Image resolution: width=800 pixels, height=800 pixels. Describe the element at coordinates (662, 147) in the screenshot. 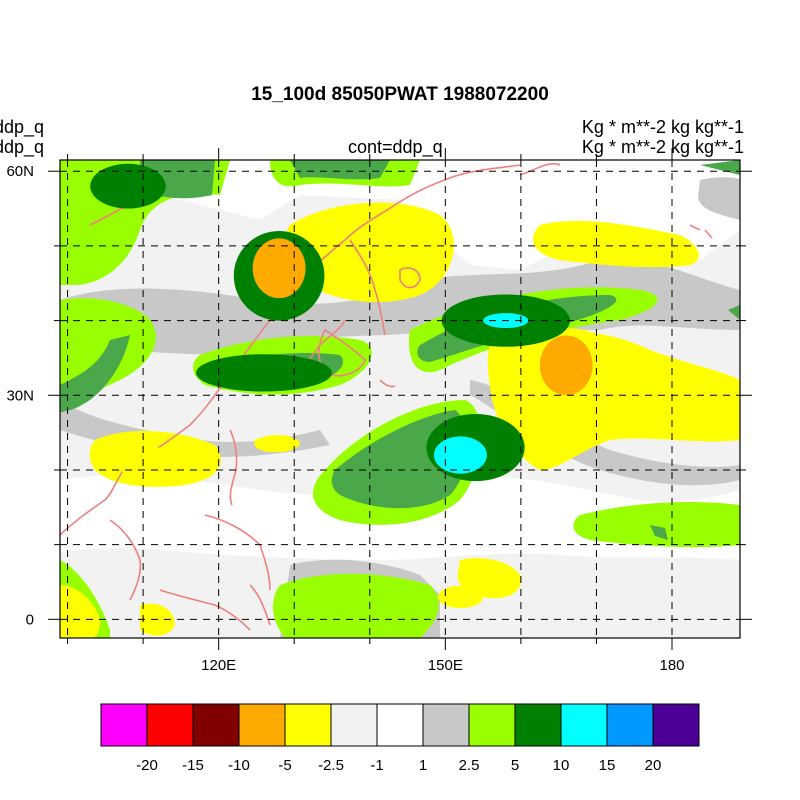

I see `units-label-2: Kg * m**-2 kg kg**-1` at that location.